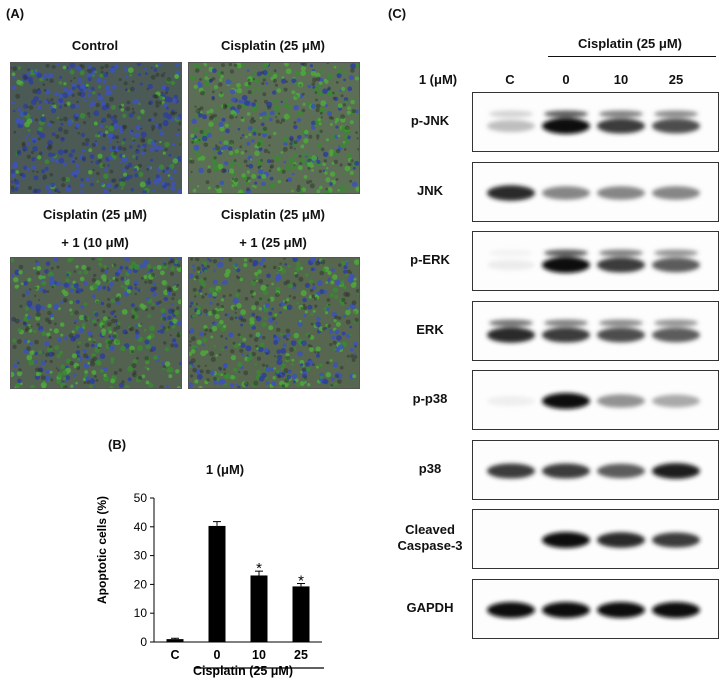 The height and width of the screenshot is (687, 725). Describe the element at coordinates (141, 556) in the screenshot. I see `chart-y-tick-label: 30` at that location.